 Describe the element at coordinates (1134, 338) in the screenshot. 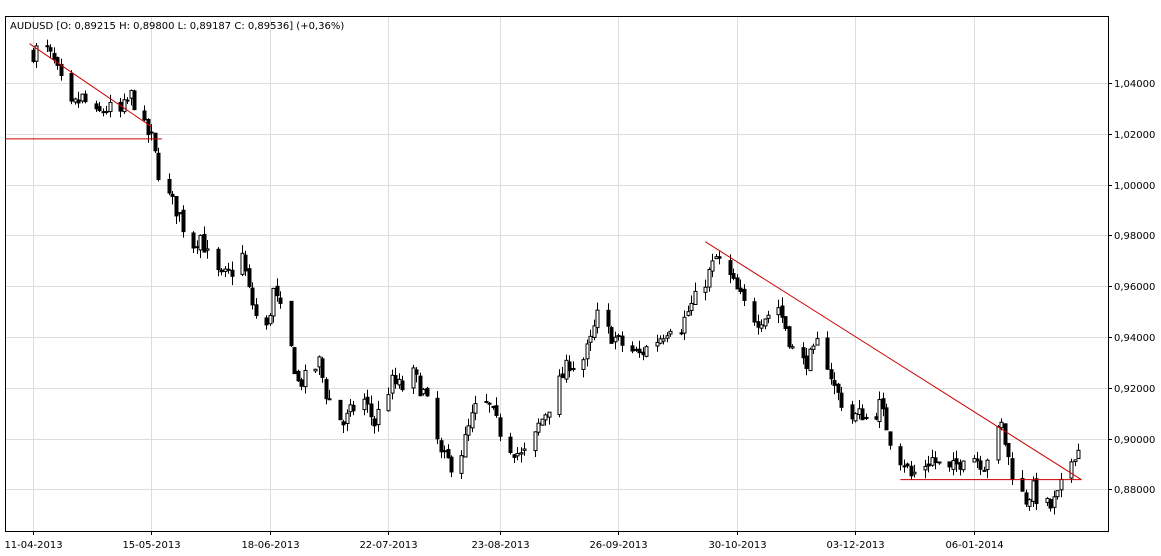

I see `y-tick-label: 0,94000` at that location.